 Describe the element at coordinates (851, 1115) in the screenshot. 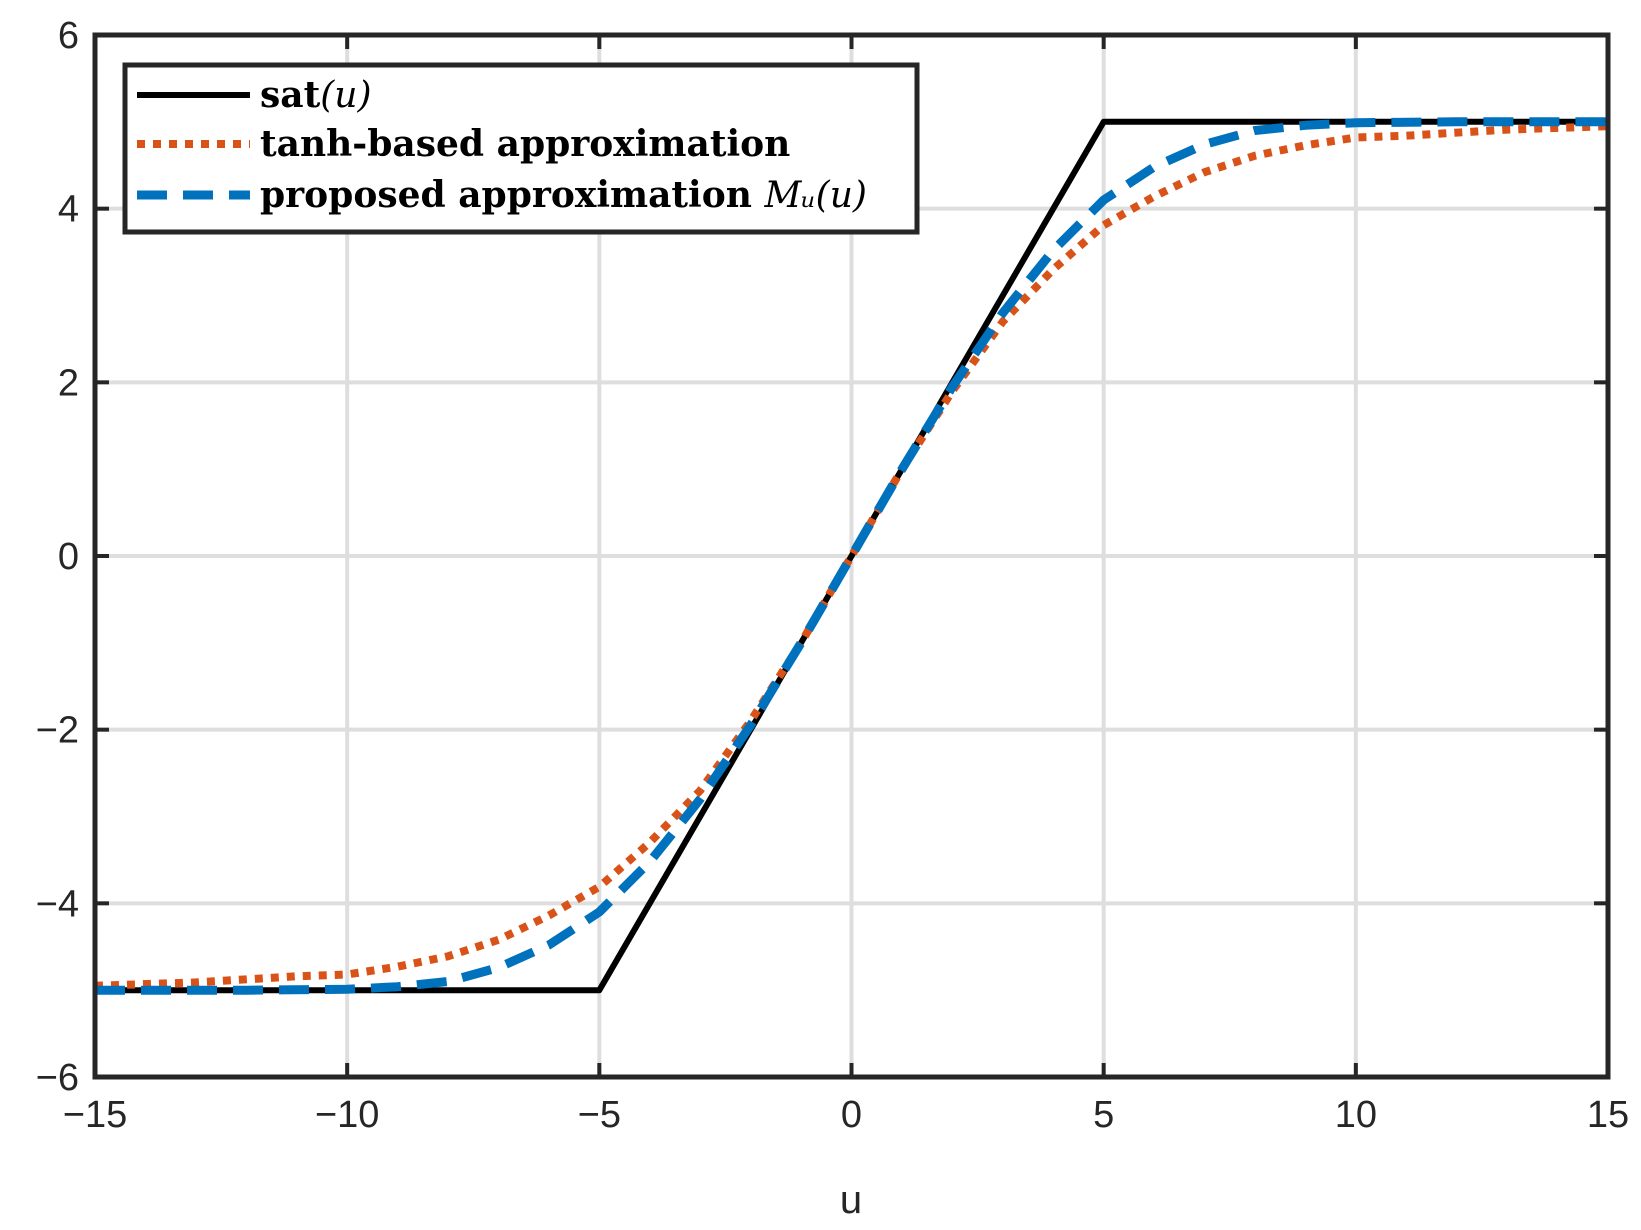

I see `x-tick-label-3: 0` at that location.